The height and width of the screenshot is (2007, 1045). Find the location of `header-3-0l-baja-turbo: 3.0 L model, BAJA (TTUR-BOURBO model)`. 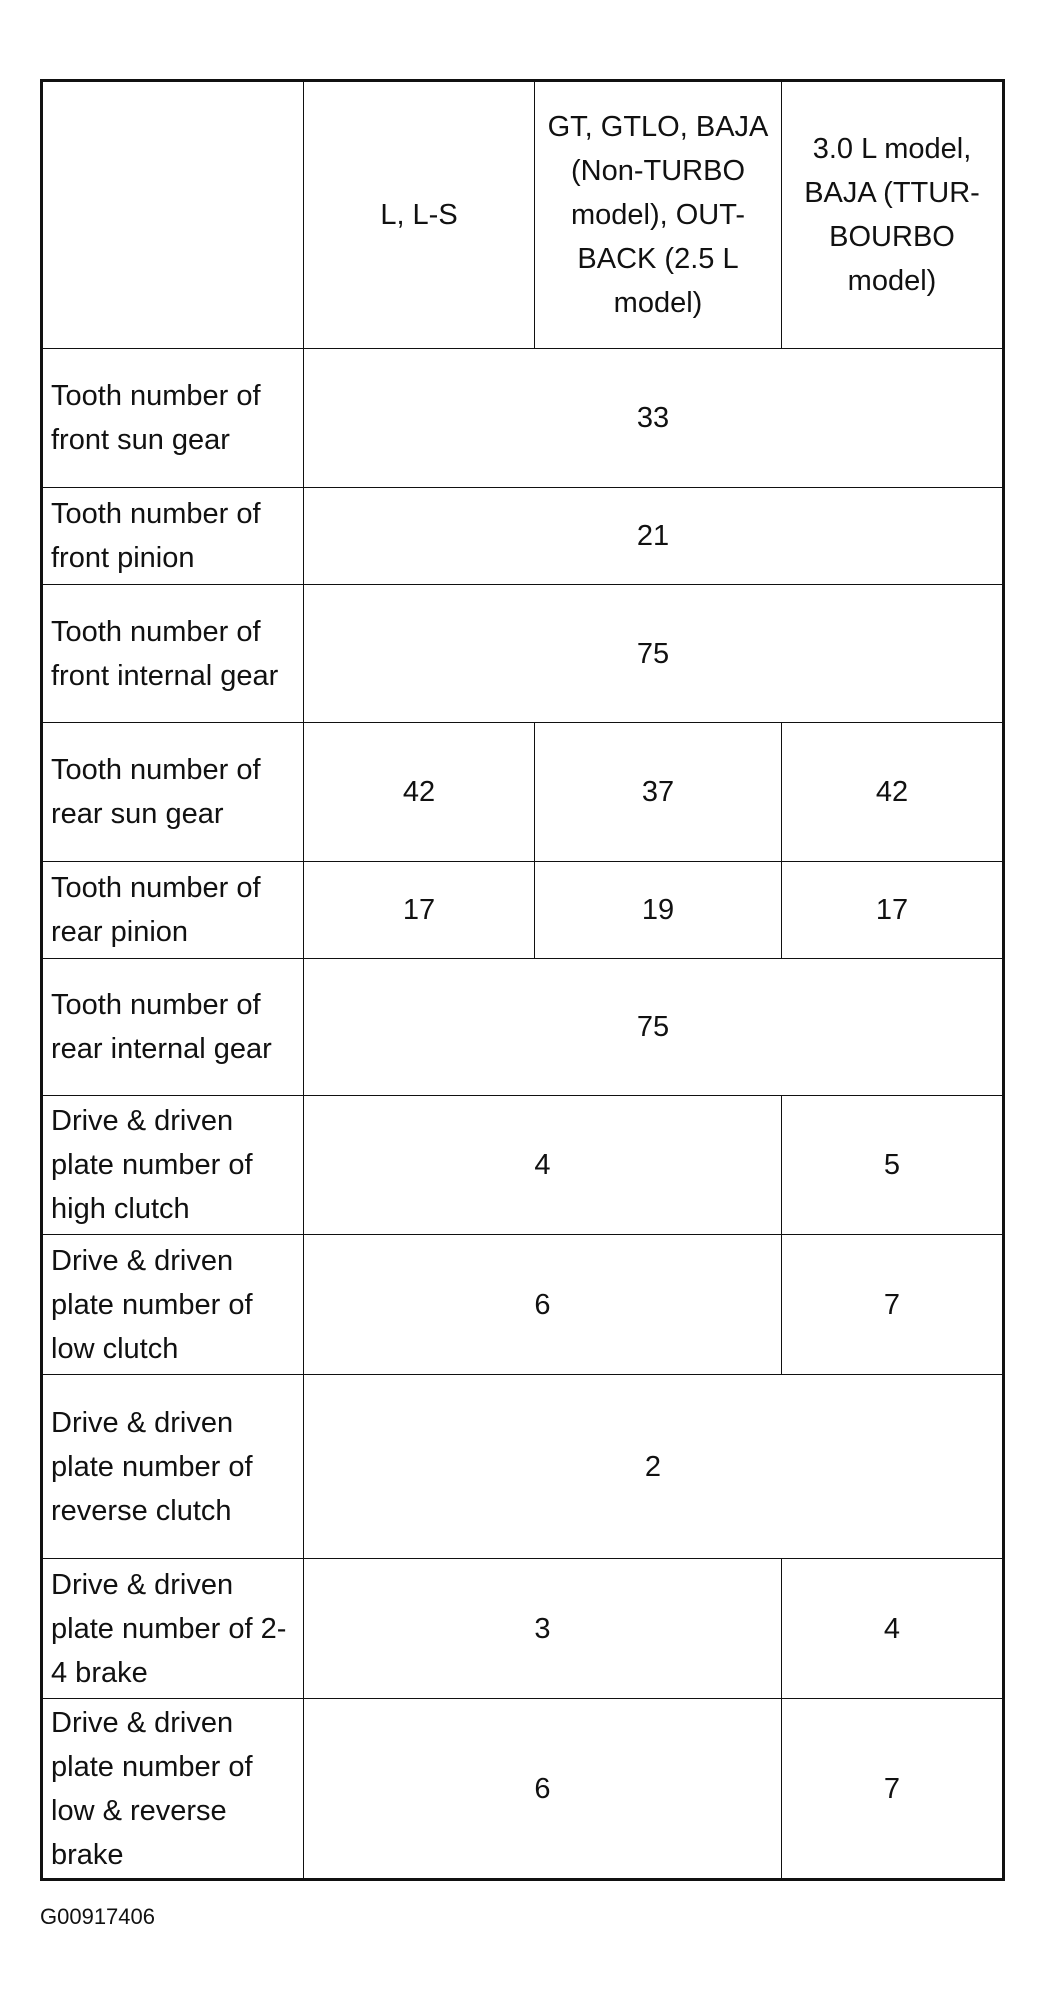

header-3-0l-baja-turbo: 3.0 L model, BAJA (TTUR-BOURBO model) is located at coordinates (892, 214).